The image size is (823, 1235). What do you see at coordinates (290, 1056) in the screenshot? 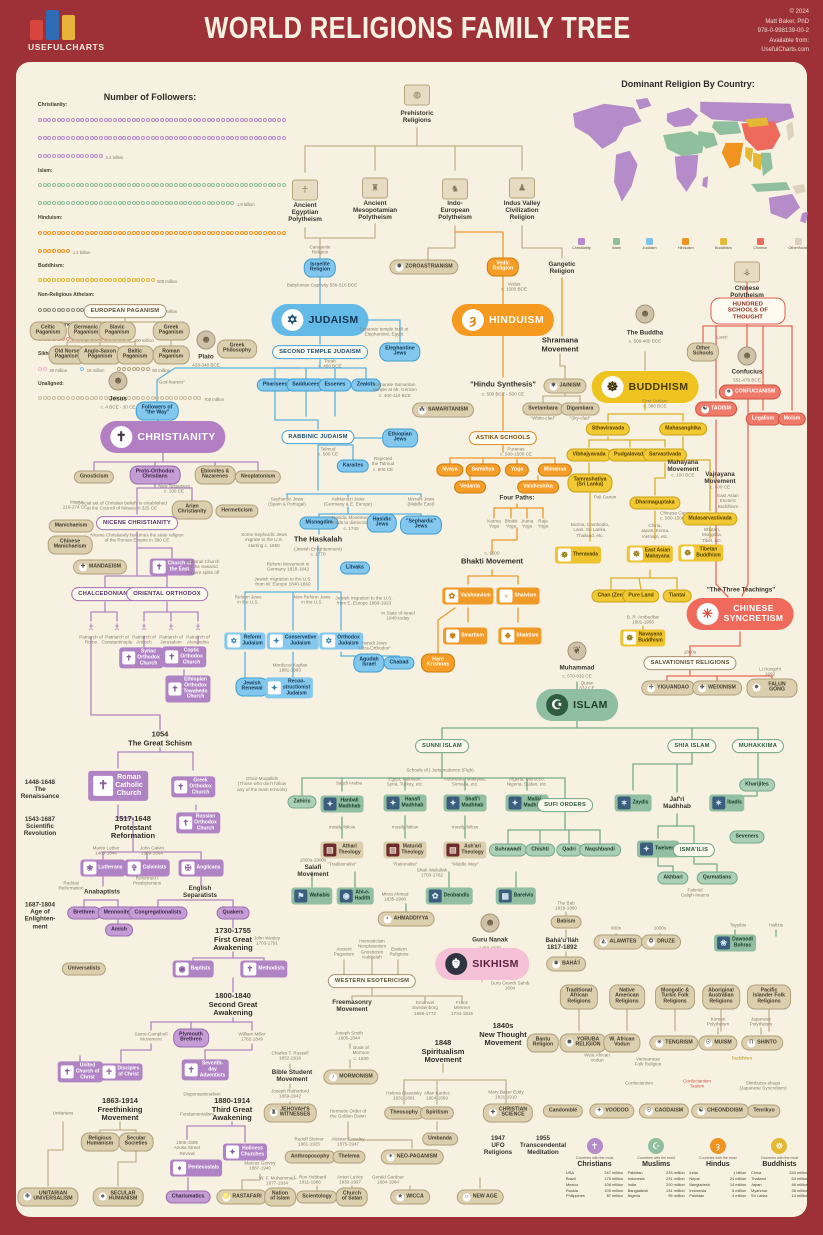
I see `charles-t-russell-1852-1916: Charles T. Russell 1852-1916` at bounding box center [290, 1056].